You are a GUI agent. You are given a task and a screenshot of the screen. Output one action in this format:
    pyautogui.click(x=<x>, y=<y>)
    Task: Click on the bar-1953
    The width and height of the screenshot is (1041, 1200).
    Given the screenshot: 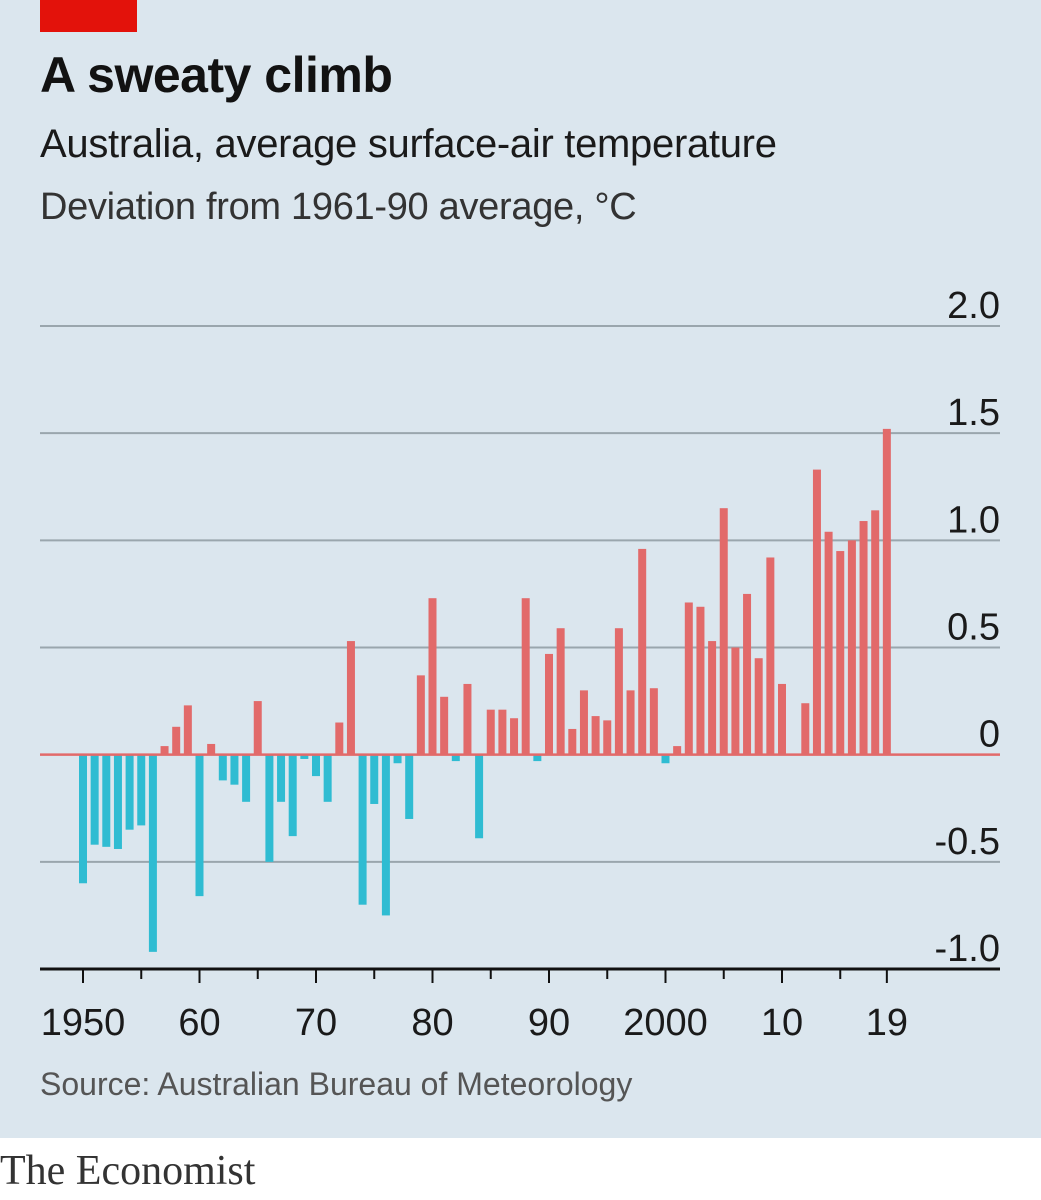 What is the action you would take?
    pyautogui.click(x=117, y=801)
    